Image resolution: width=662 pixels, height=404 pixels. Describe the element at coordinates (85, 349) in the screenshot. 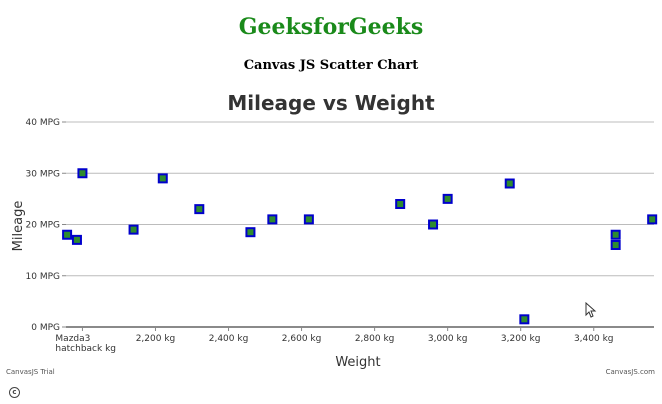

I see `x-tick-label: hatchback kg` at that location.